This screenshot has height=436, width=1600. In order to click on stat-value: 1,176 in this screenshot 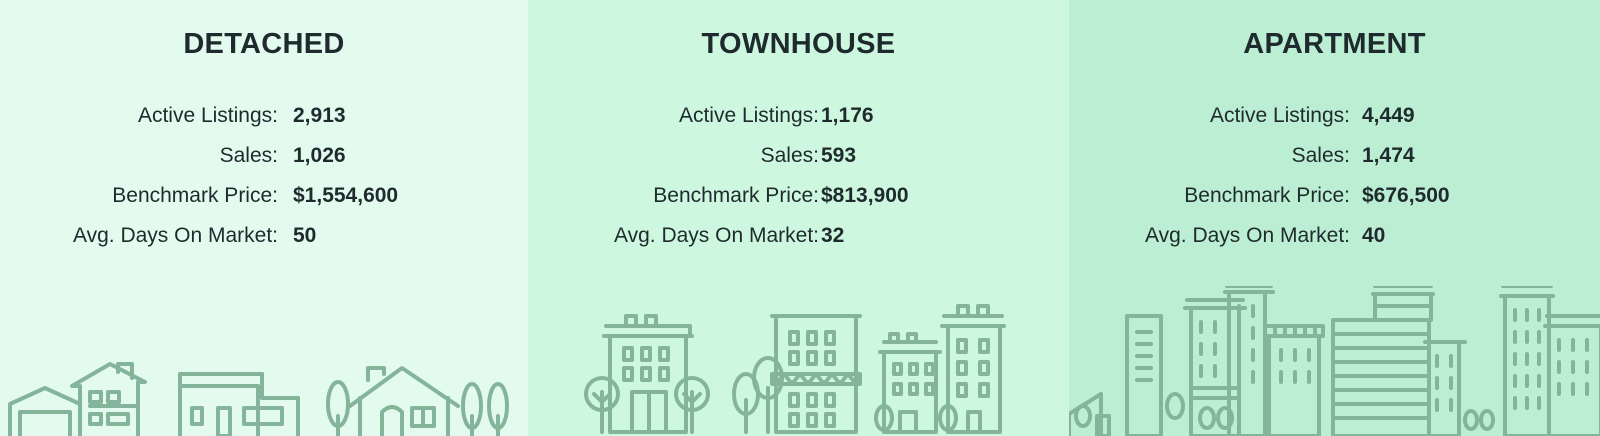, I will do `click(847, 115)`.